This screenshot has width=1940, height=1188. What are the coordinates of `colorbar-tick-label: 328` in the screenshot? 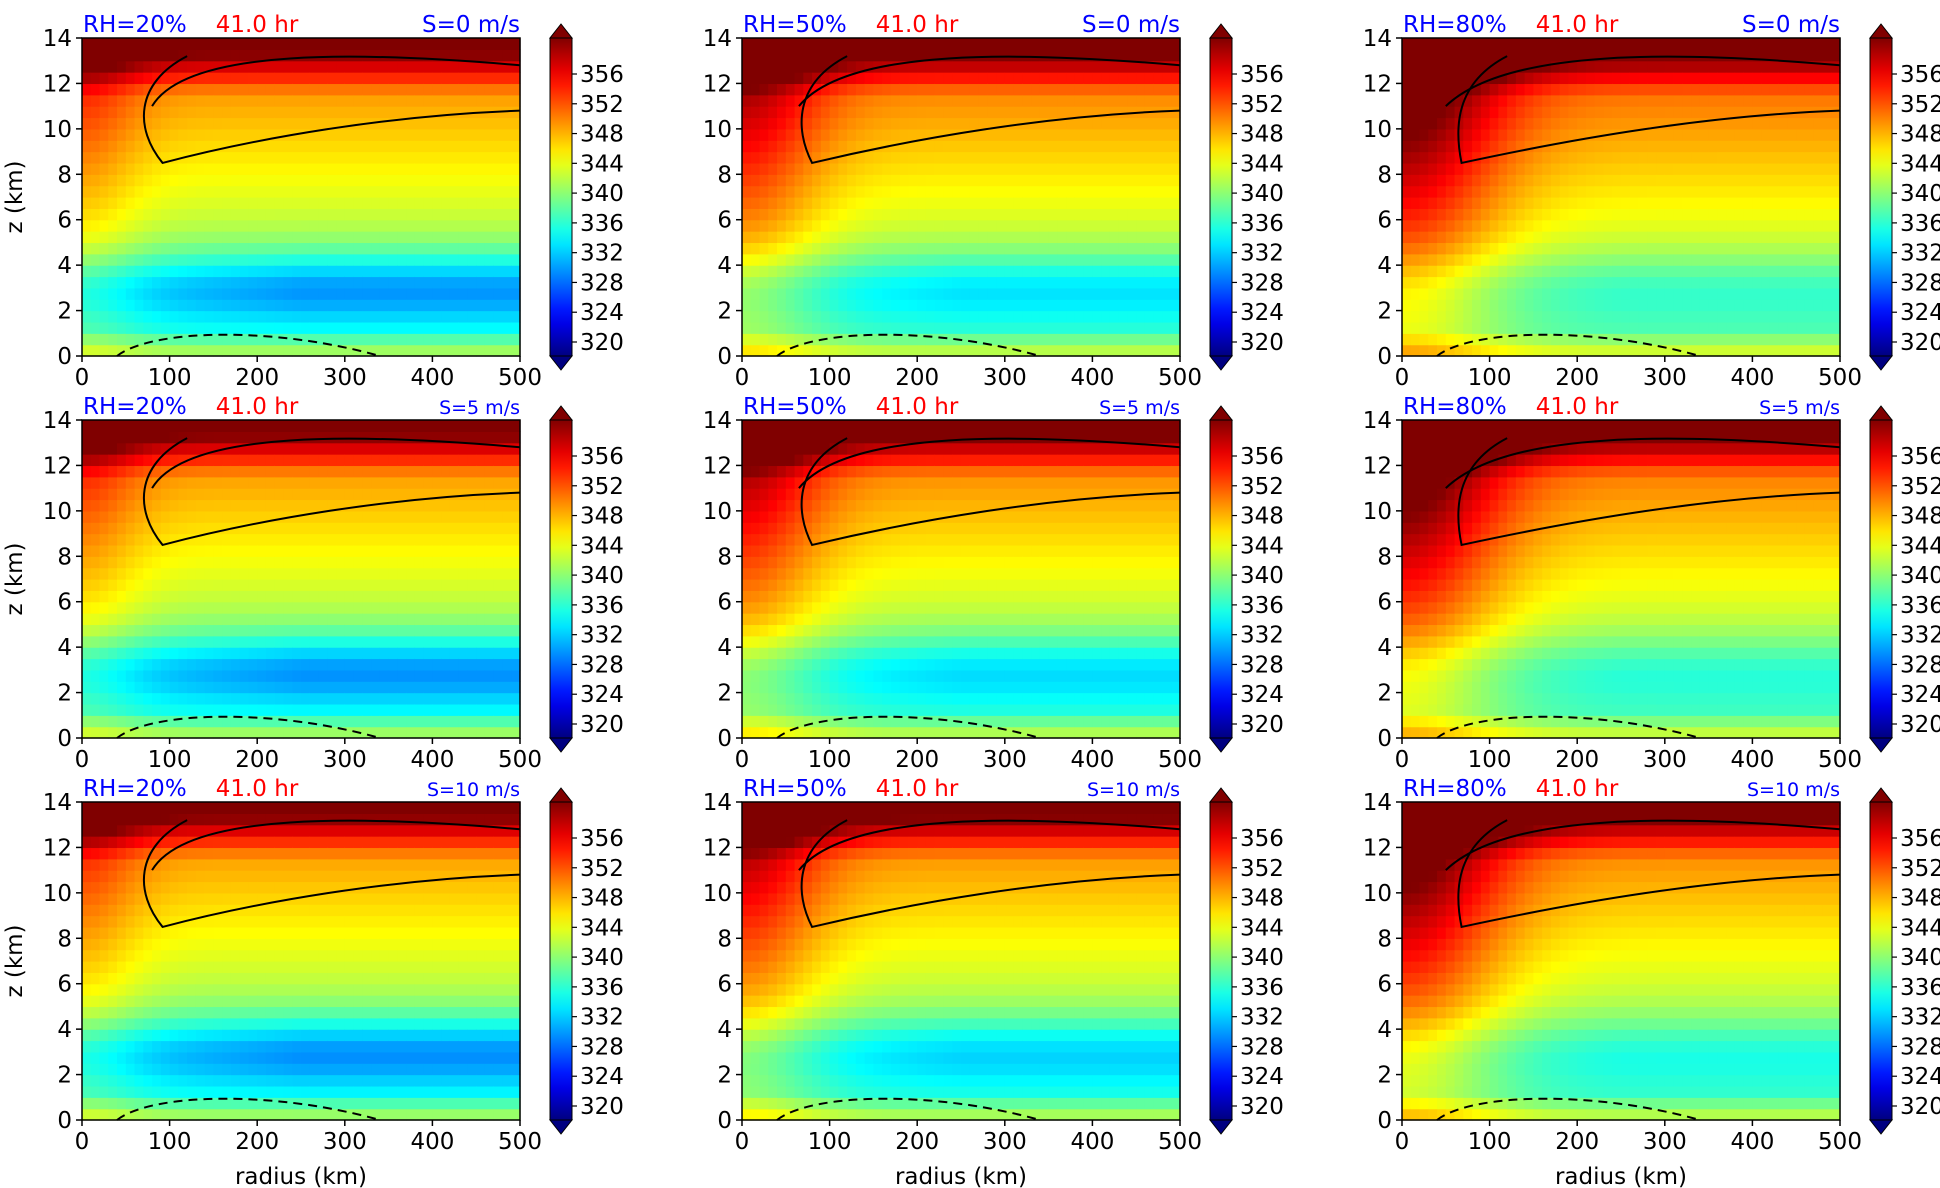 It's located at (1920, 665).